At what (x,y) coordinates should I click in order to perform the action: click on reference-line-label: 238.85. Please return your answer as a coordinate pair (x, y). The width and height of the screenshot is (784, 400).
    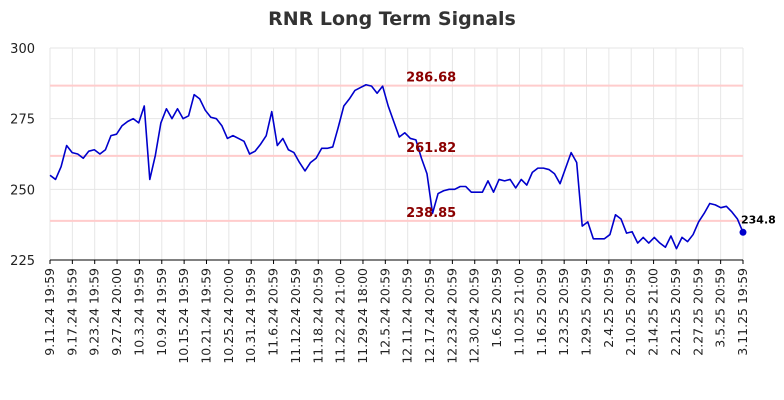
    Looking at the image, I should click on (431, 213).